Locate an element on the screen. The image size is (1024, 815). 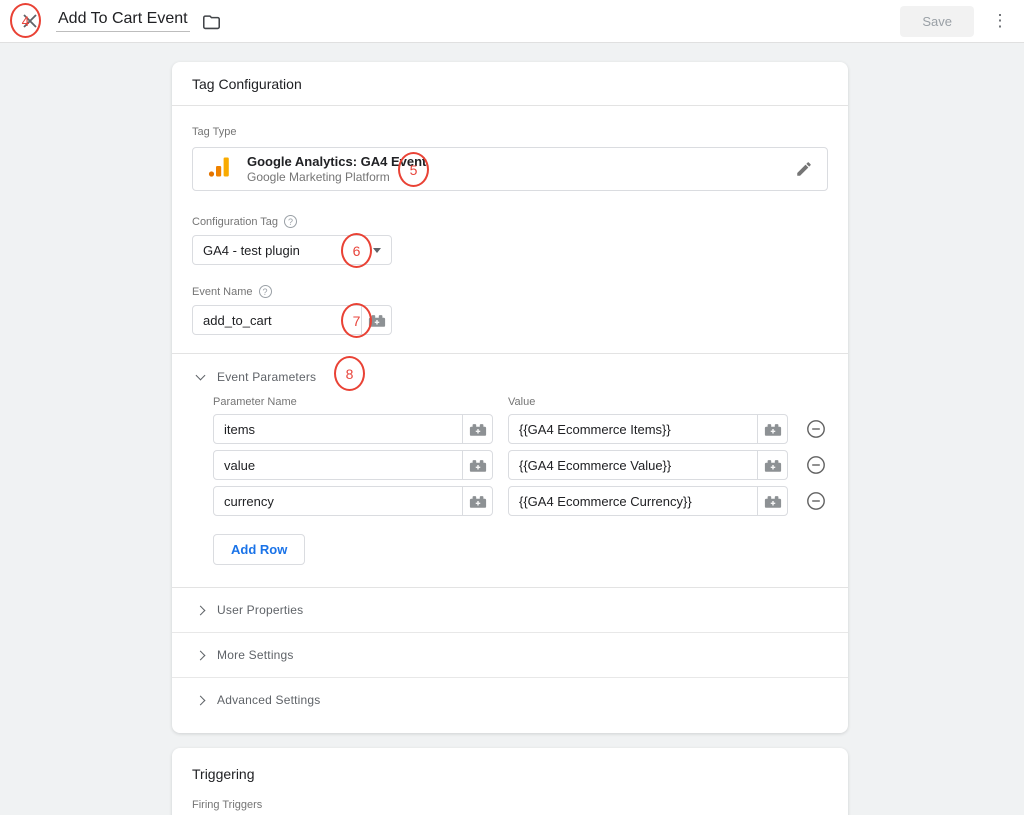
section-more-settings: More Settings is located at coordinates (510, 655).